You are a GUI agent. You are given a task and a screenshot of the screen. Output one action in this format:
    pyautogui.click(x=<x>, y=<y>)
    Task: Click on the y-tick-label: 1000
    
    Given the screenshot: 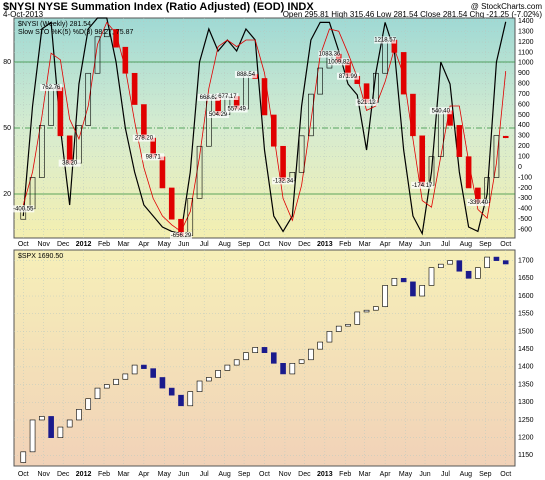 What is the action you would take?
    pyautogui.click(x=526, y=63)
    